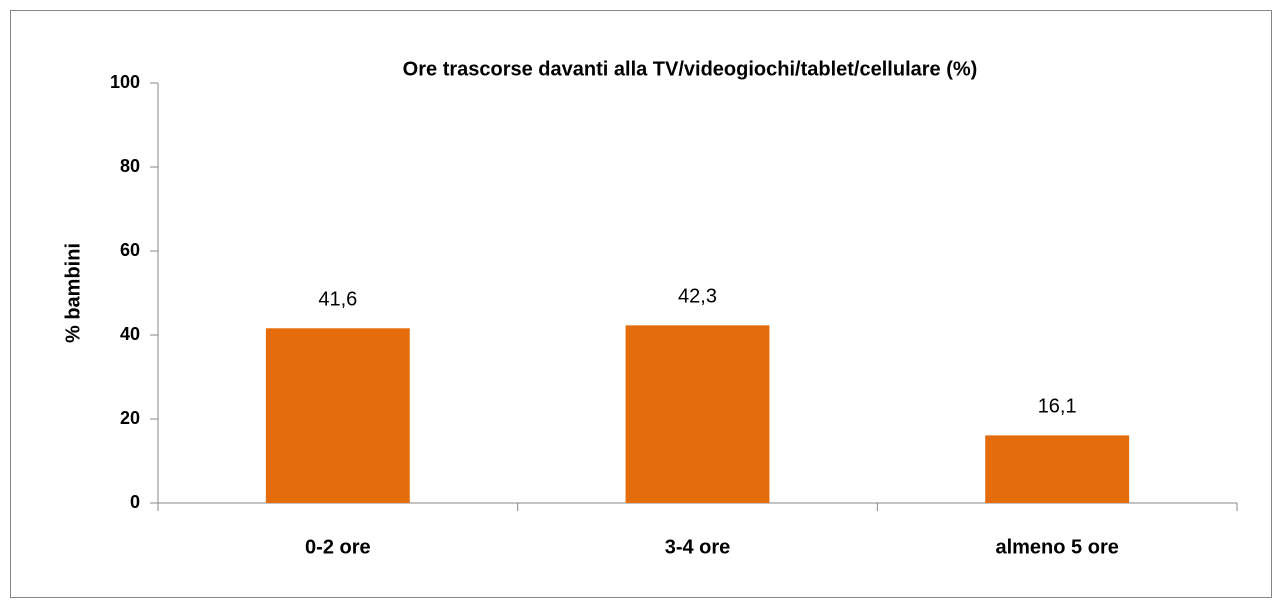 The height and width of the screenshot is (608, 1282). I want to click on y-tick-label: 60, so click(130, 250).